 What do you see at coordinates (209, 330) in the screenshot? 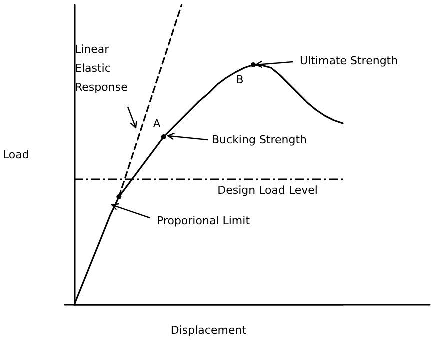
I see `x-axis-title: Displacement` at bounding box center [209, 330].